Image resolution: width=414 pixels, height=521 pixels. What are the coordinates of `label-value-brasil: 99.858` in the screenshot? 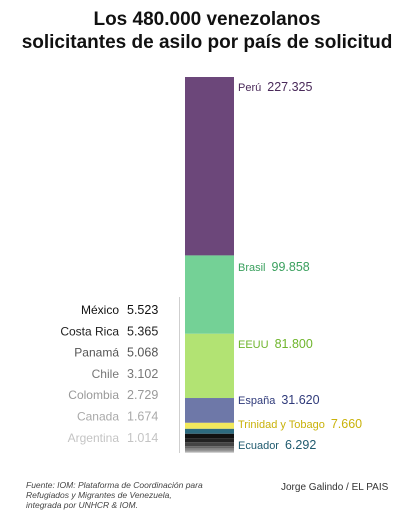 It's located at (291, 267).